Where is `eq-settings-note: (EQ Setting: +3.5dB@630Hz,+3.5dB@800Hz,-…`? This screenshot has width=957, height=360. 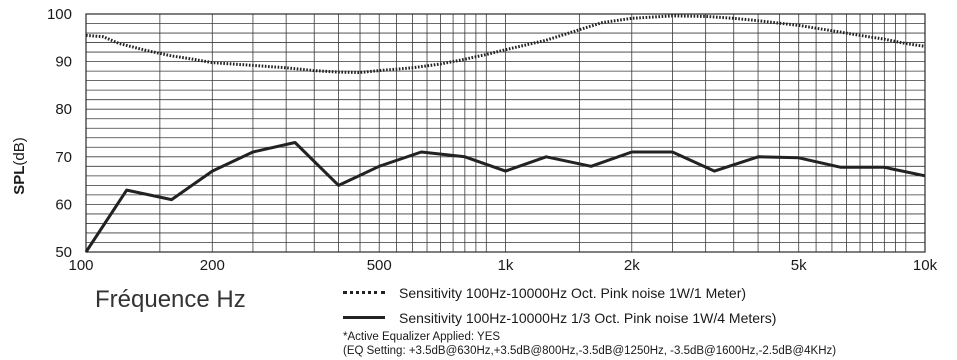 eq-settings-note: (EQ Setting: +3.5dB@630Hz,+3.5dB@800Hz,-… is located at coordinates (589, 351).